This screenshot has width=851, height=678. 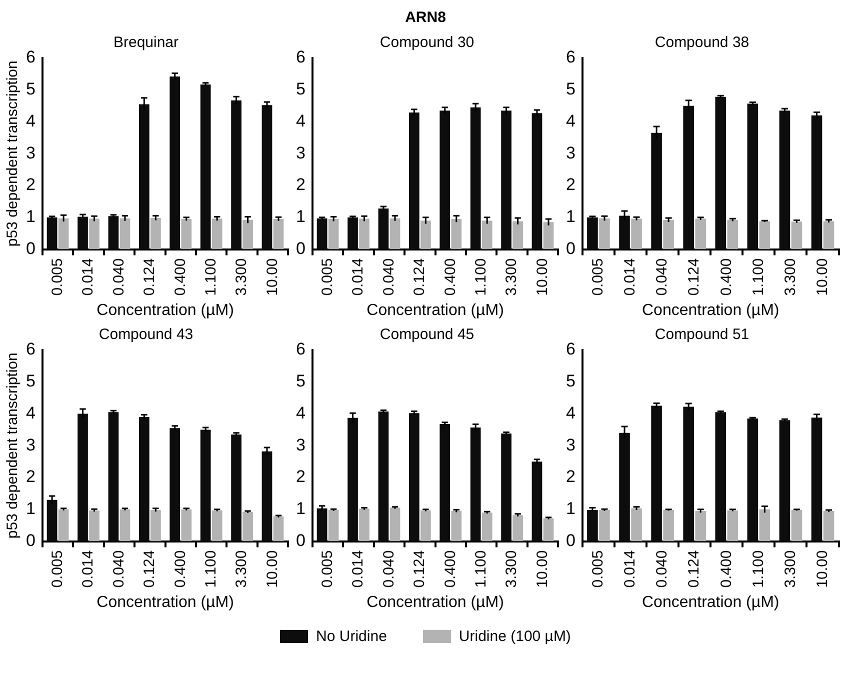 What do you see at coordinates (146, 43) in the screenshot?
I see `chart-title: Brequinar` at bounding box center [146, 43].